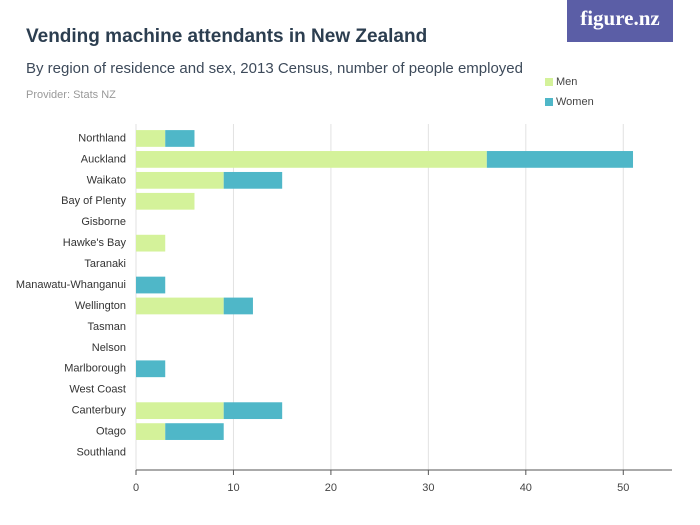  I want to click on y-tick-label: Waikato, so click(106, 180).